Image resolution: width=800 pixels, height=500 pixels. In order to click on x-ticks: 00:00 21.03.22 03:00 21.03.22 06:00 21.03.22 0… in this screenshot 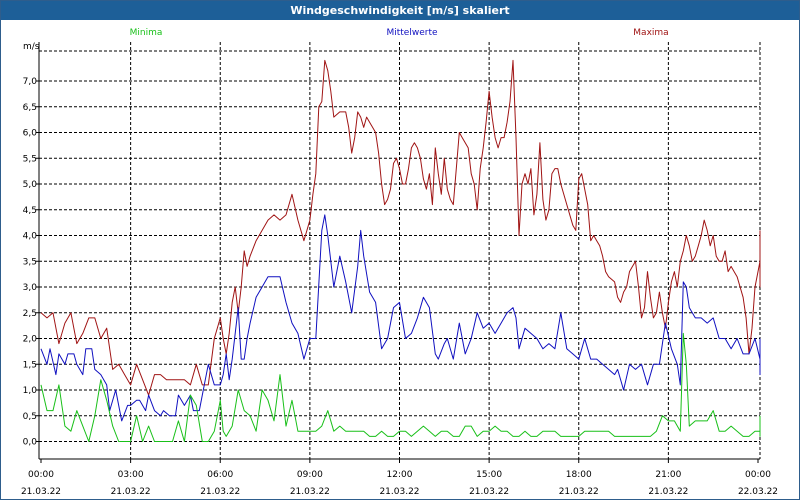, I will do `click(399, 478)`.